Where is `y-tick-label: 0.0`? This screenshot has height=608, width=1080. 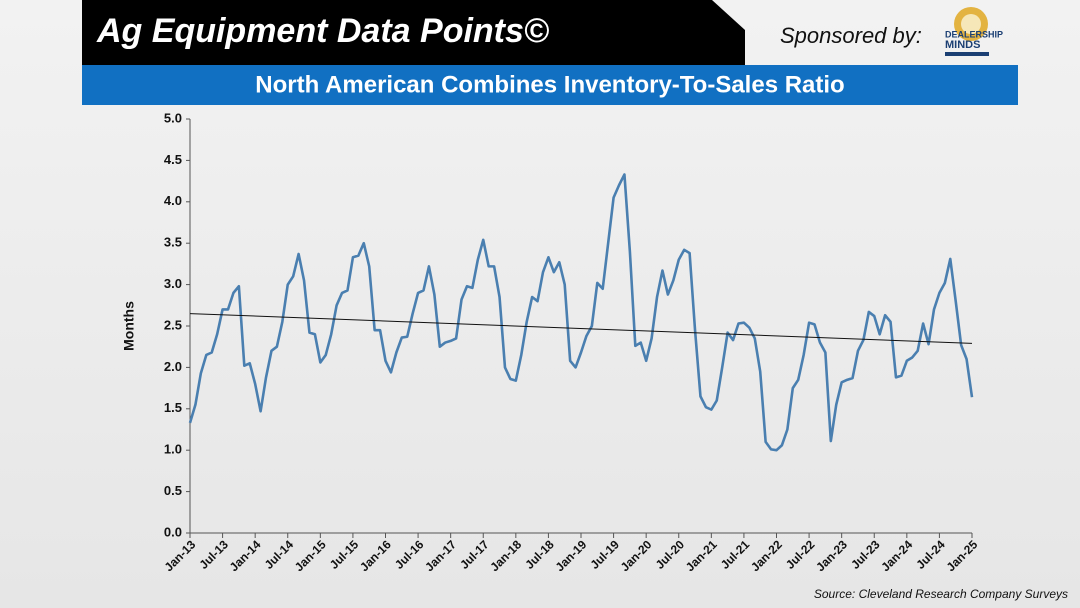 y-tick-label: 0.0 is located at coordinates (173, 531).